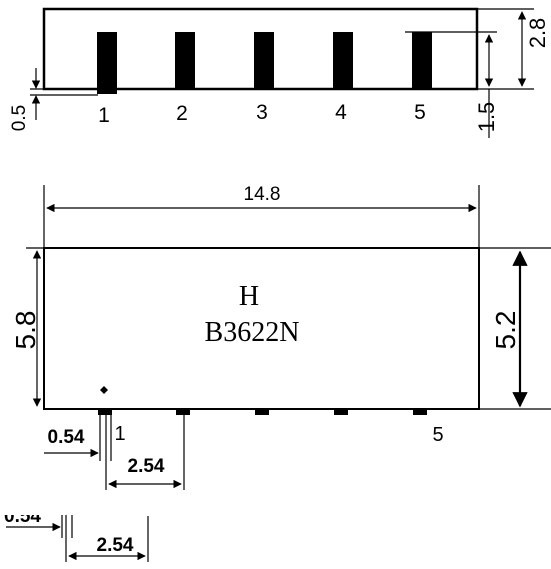 The image size is (551, 569). What do you see at coordinates (66, 437) in the screenshot?
I see `dim-pin-width-label: 0.54` at bounding box center [66, 437].